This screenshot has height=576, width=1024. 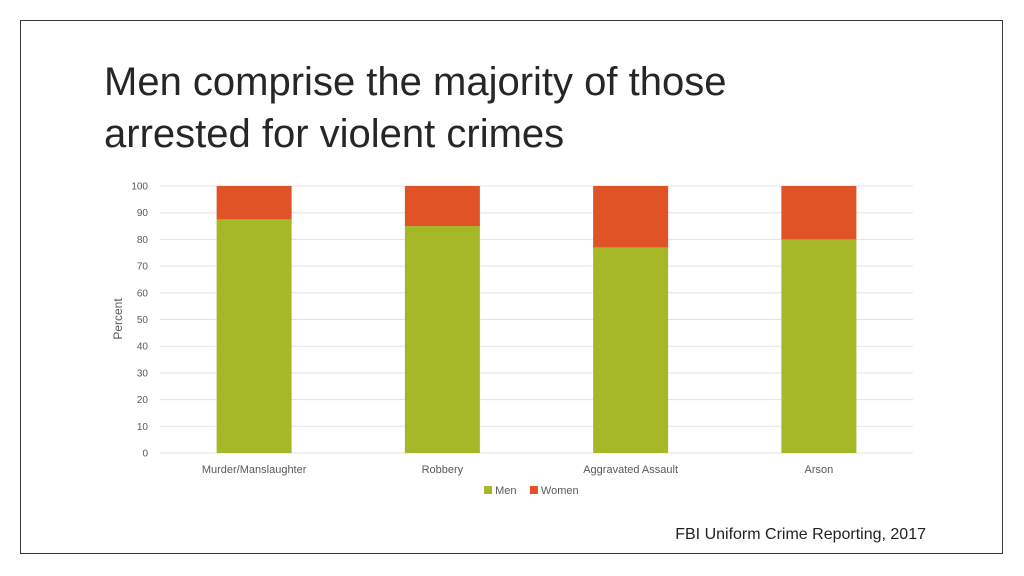 What do you see at coordinates (143, 427) in the screenshot?
I see `y-tick-label: 10` at bounding box center [143, 427].